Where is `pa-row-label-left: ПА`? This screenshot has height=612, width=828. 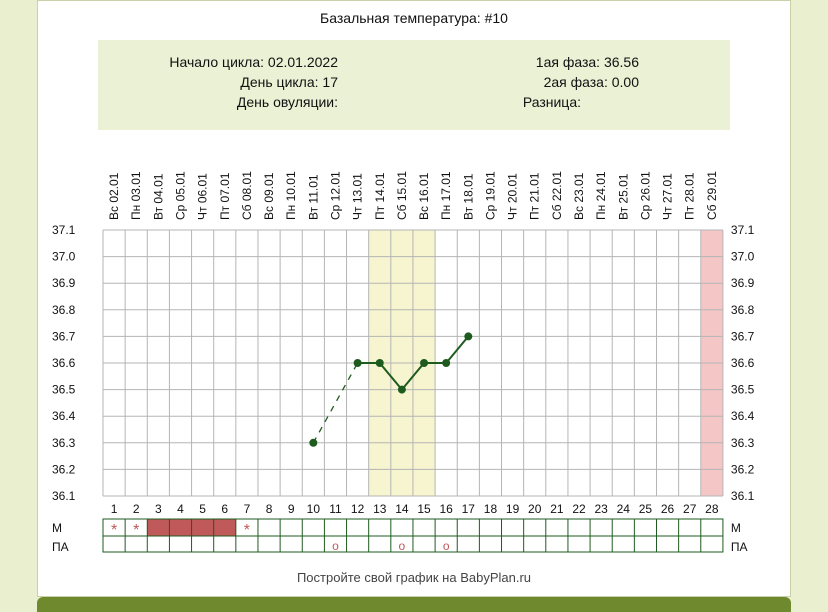
pa-row-label-left: ПА is located at coordinates (60, 547).